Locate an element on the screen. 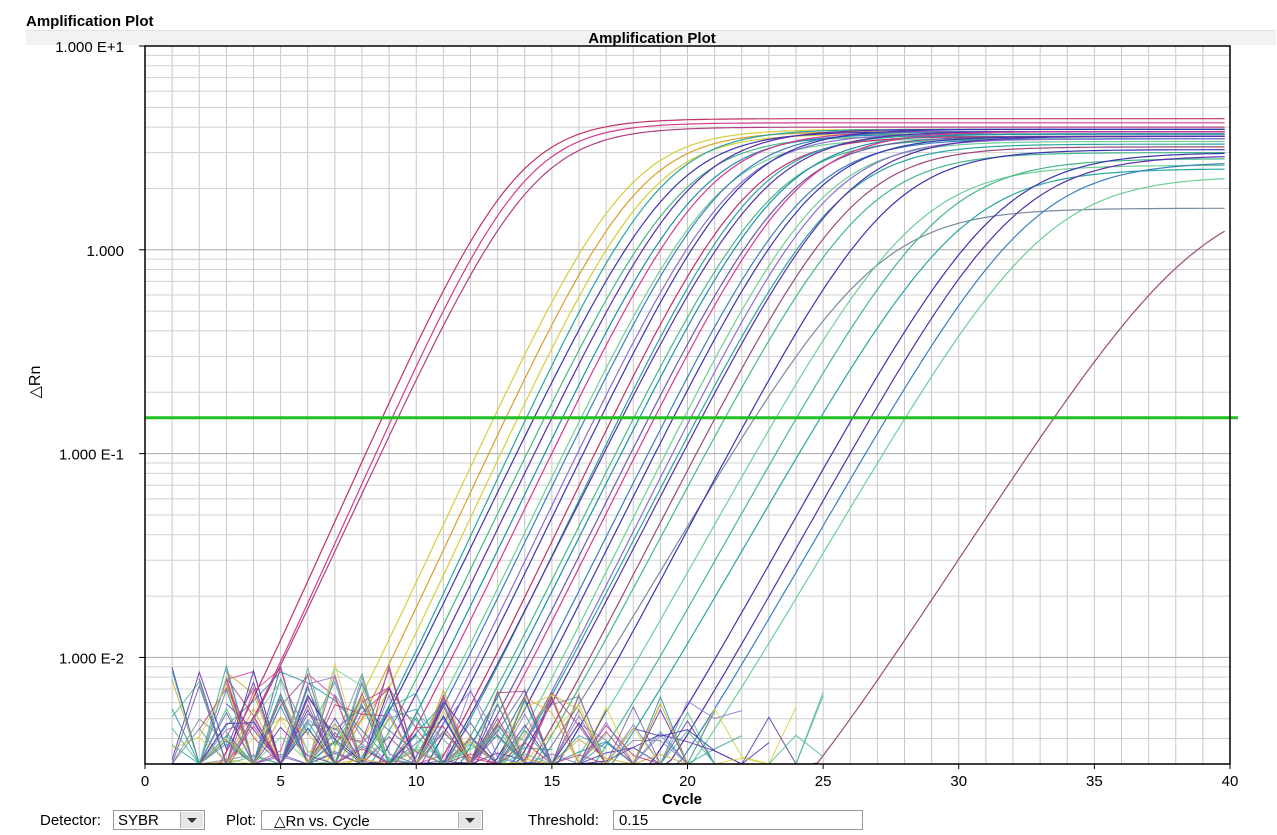  chart-title: Amplification Plot is located at coordinates (652, 38).